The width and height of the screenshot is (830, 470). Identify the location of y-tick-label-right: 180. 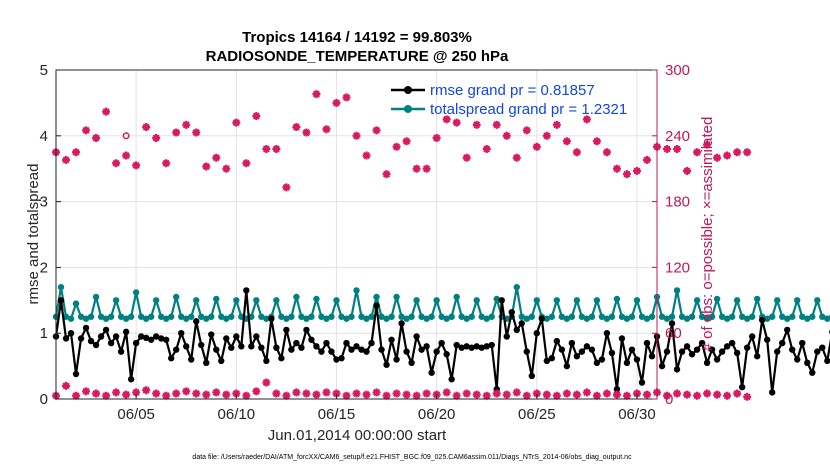
(677, 202).